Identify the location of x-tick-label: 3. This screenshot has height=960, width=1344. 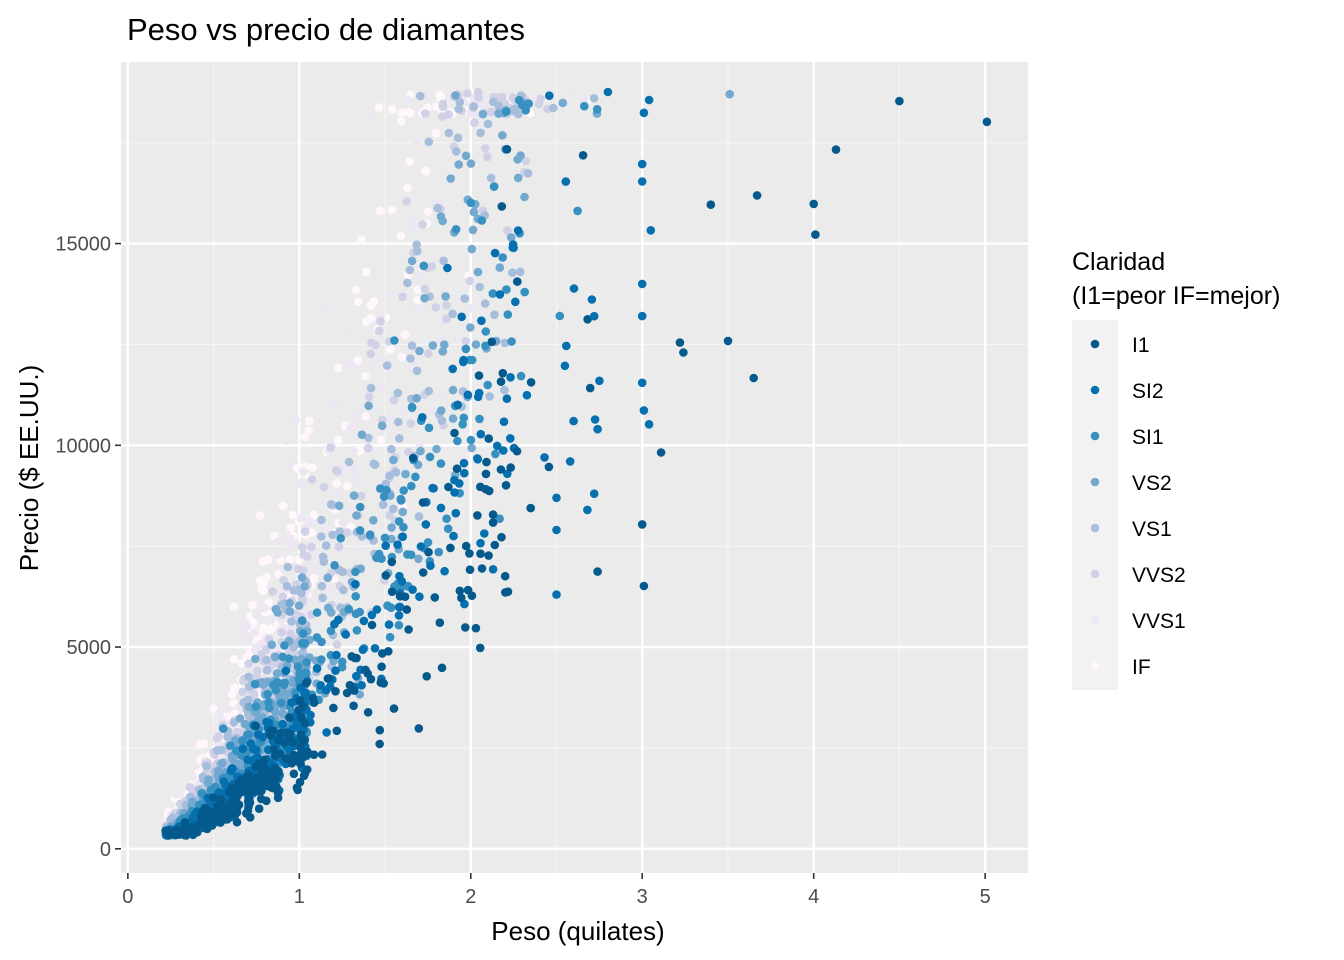
(642, 897).